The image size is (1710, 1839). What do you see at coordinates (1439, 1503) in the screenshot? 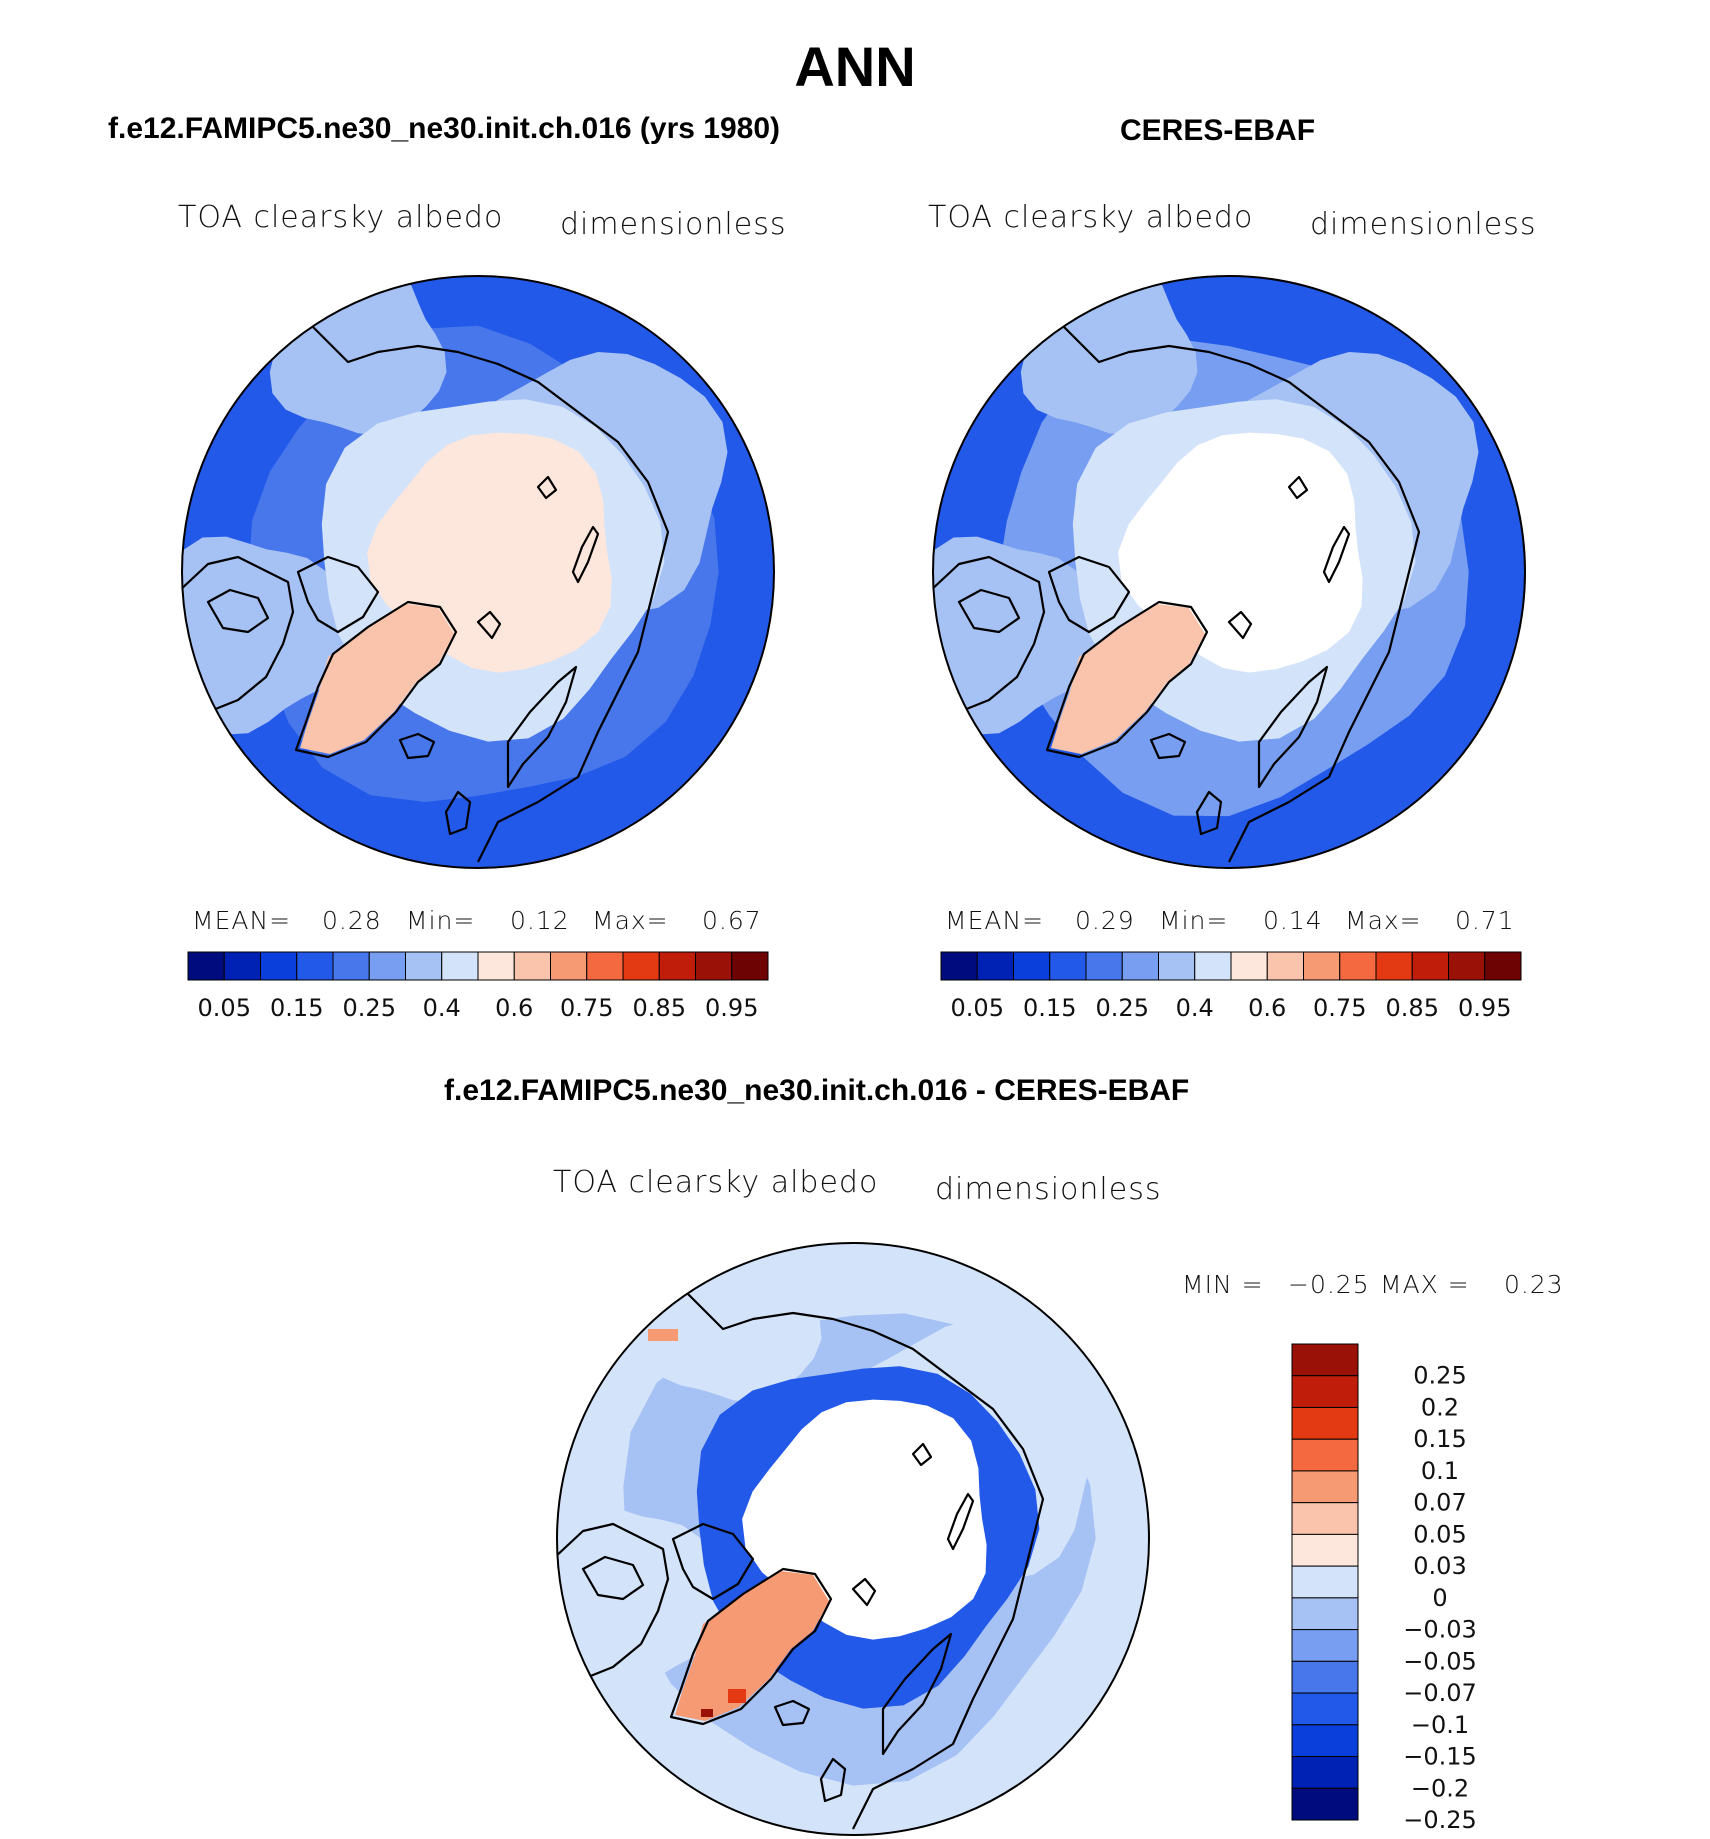
I see `colorbar-tick-label: 0.07` at bounding box center [1439, 1503].